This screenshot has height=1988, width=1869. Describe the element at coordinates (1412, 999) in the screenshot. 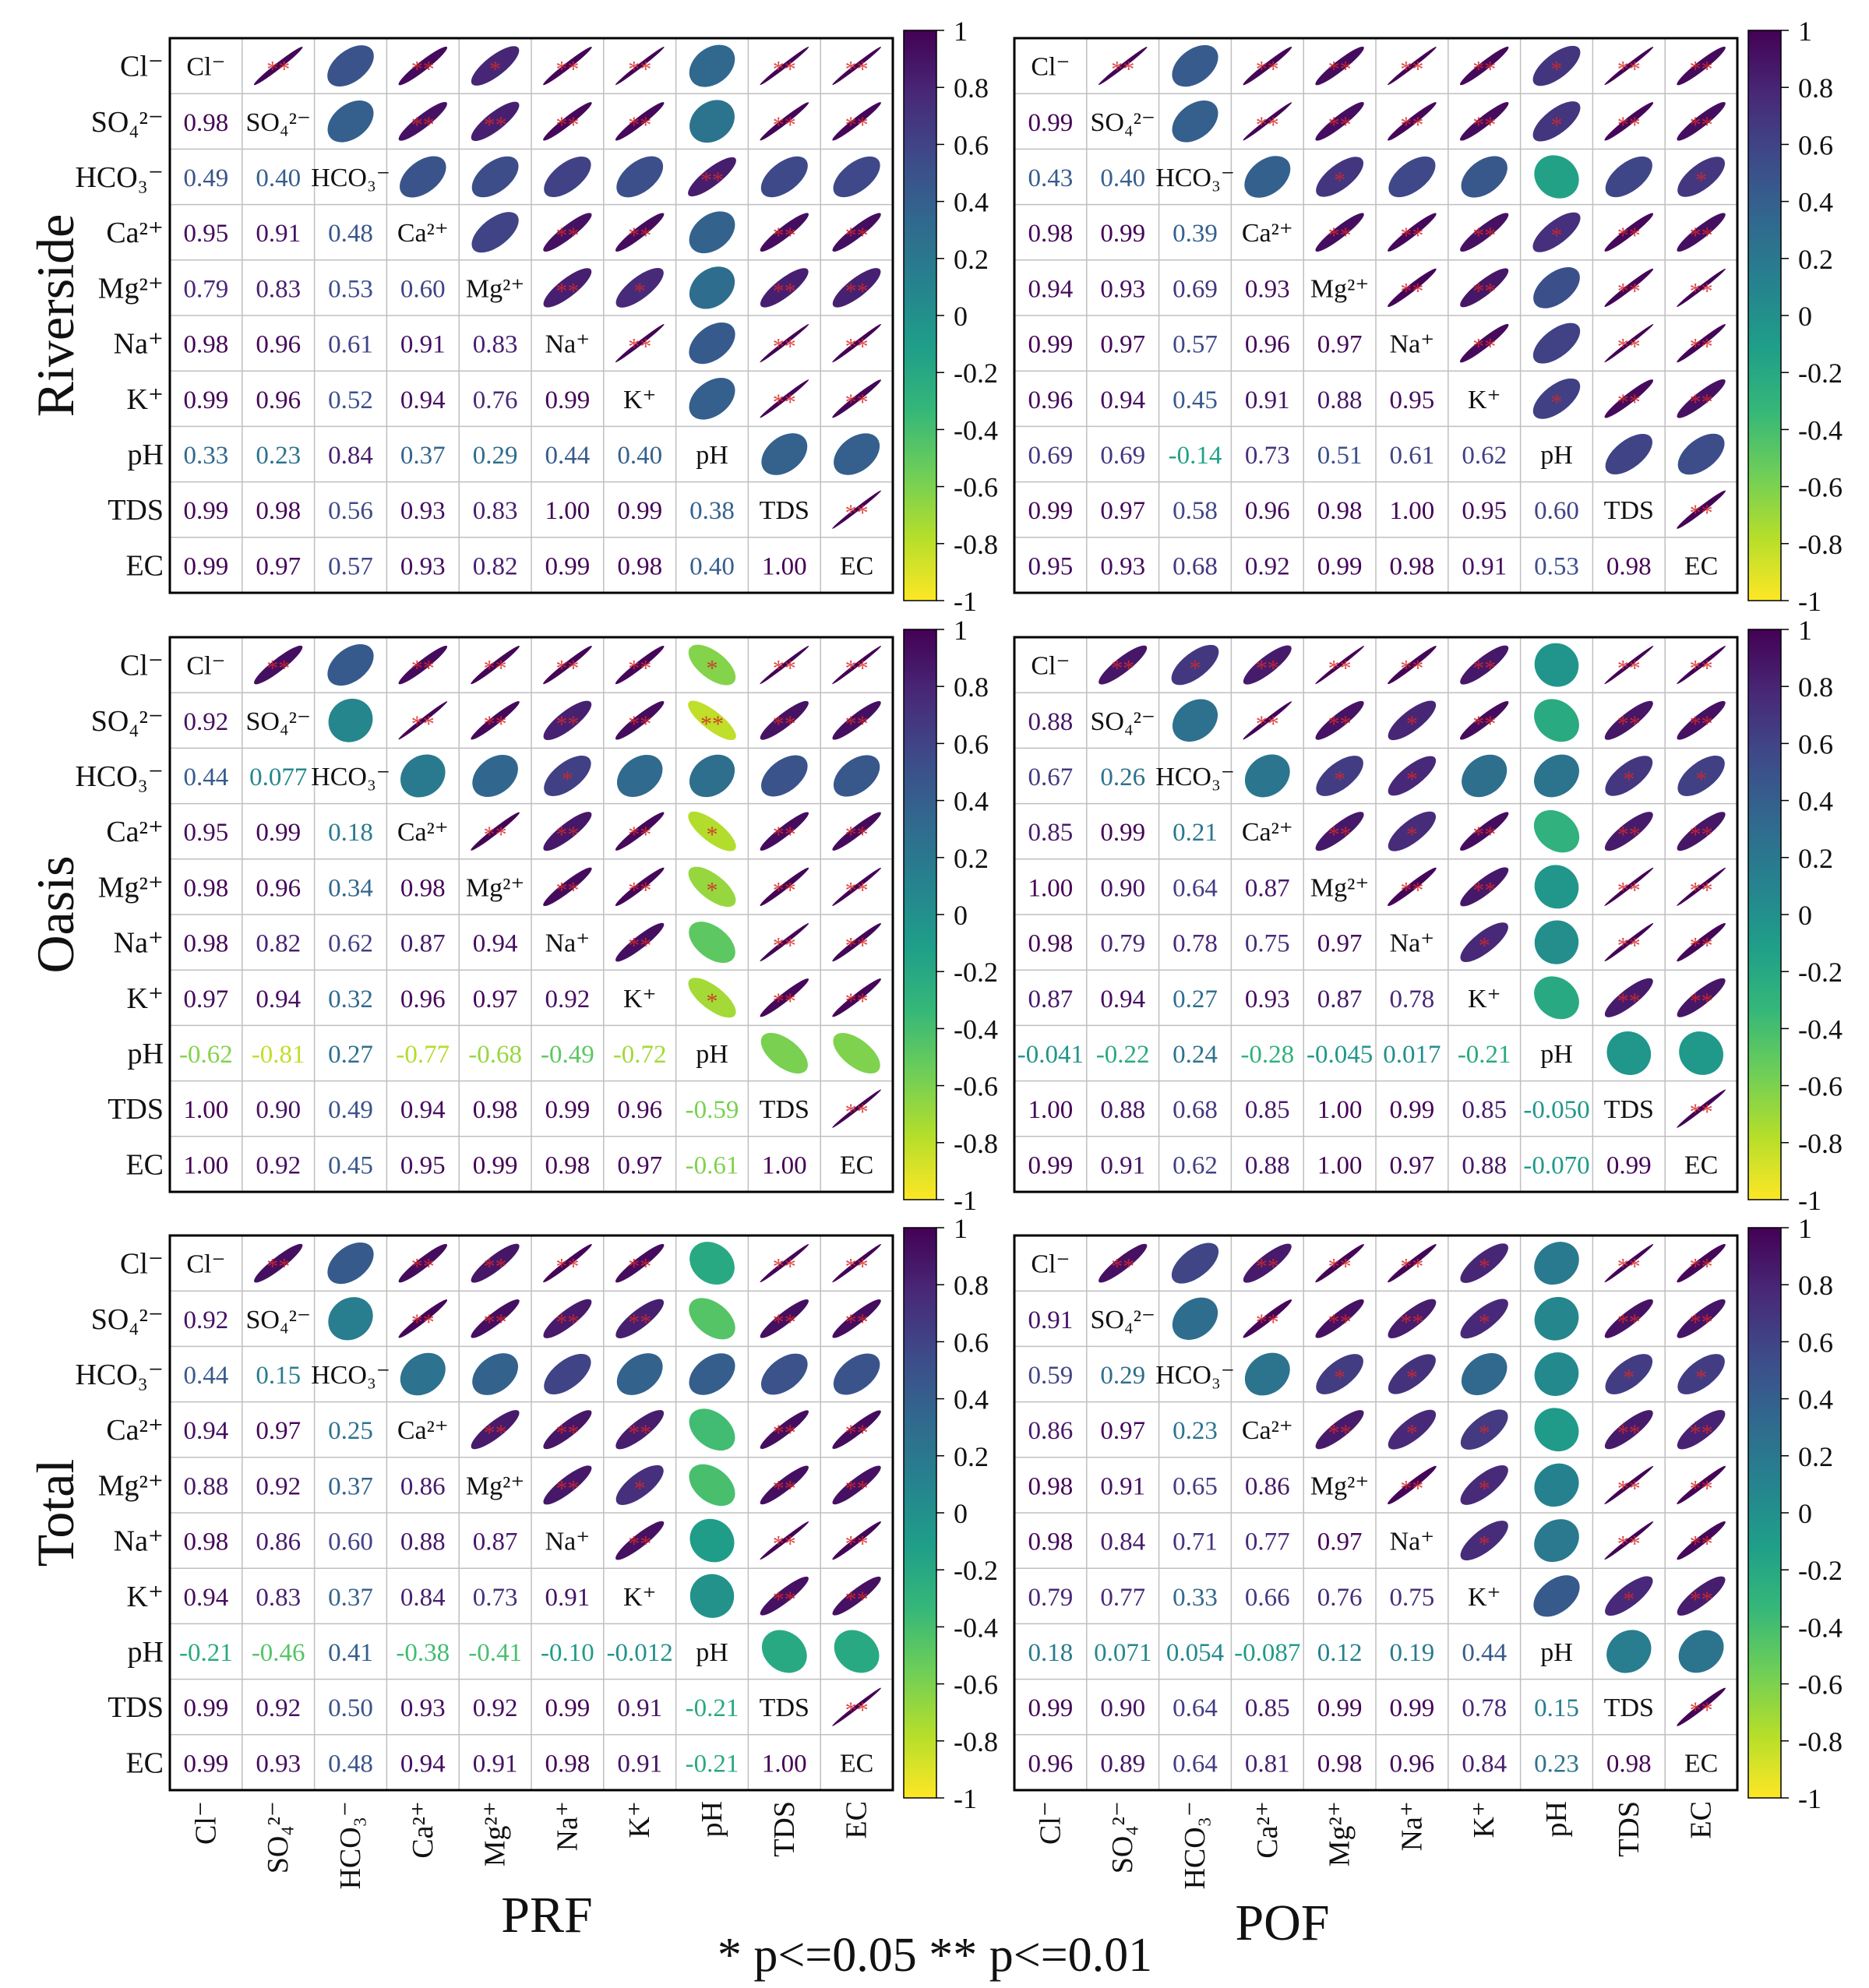

I see `corr-value-label: 0.78` at that location.